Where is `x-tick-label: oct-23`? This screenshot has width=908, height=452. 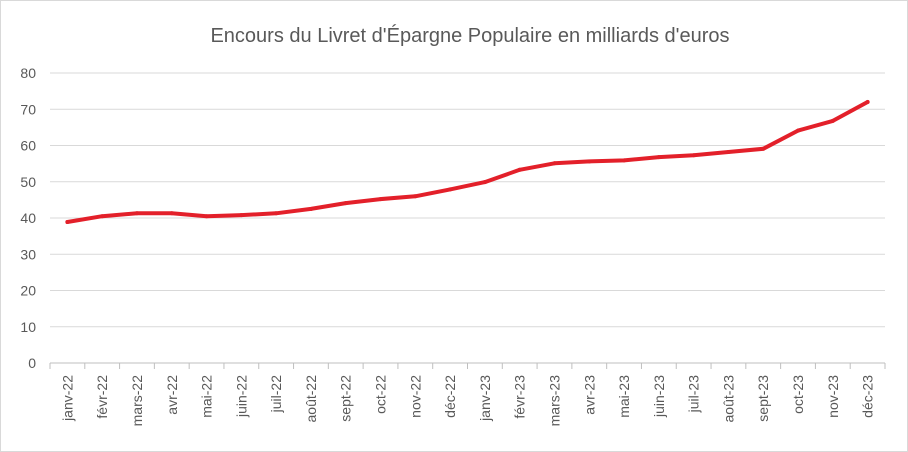
x-tick-label: oct-23 is located at coordinates (798, 394).